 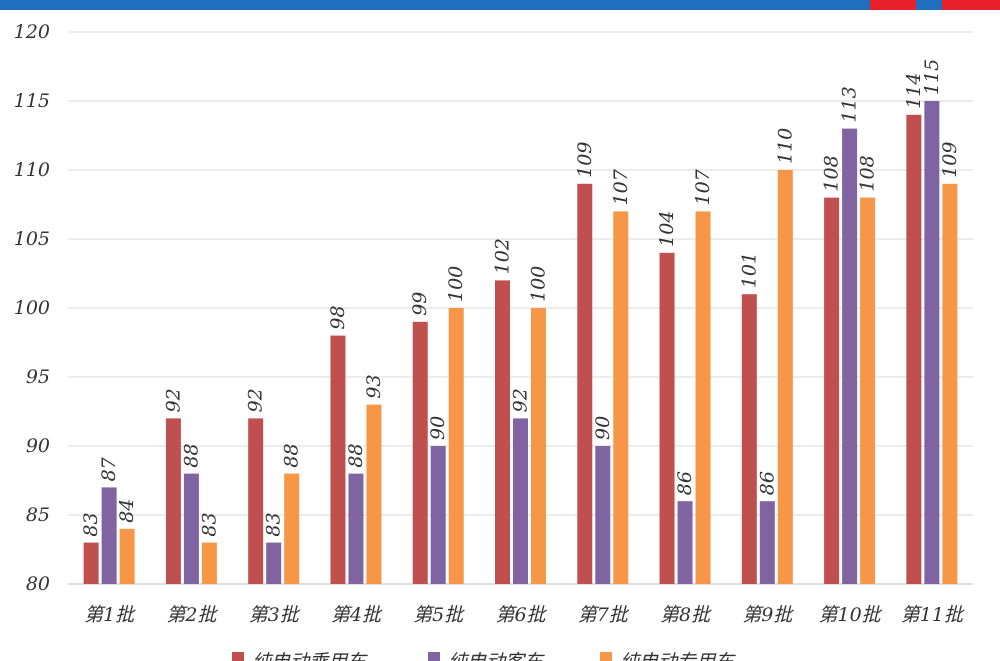 I want to click on legend-label: 纯电动乘用车, so click(x=310, y=656).